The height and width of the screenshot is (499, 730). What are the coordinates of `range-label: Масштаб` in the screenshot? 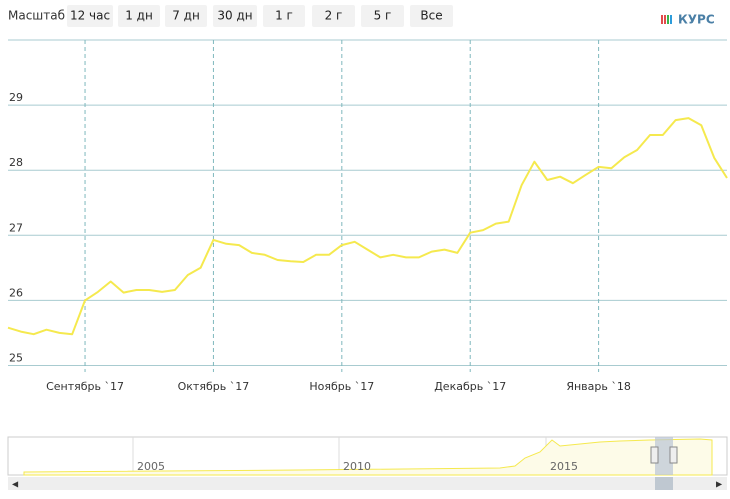 It's located at (36, 16).